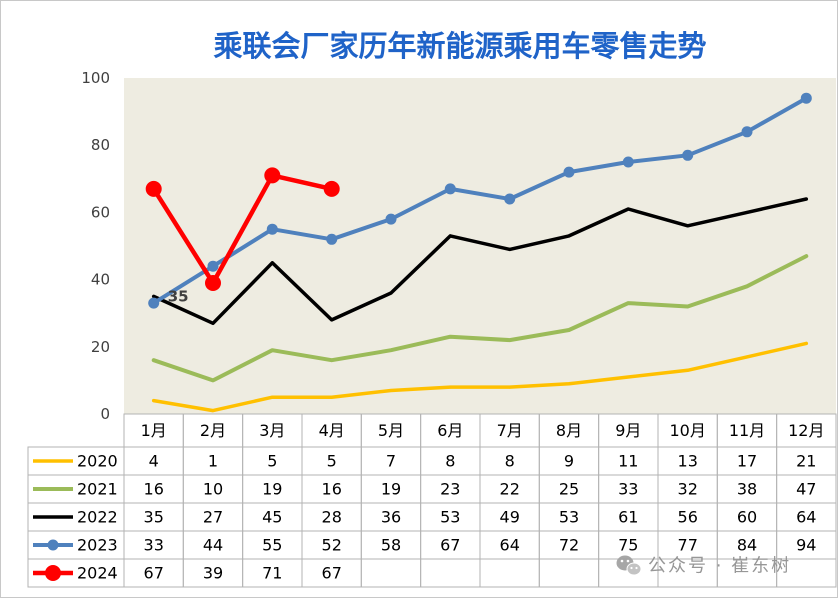 Image resolution: width=838 pixels, height=598 pixels. Describe the element at coordinates (806, 461) in the screenshot. I see `table-value: 21` at that location.